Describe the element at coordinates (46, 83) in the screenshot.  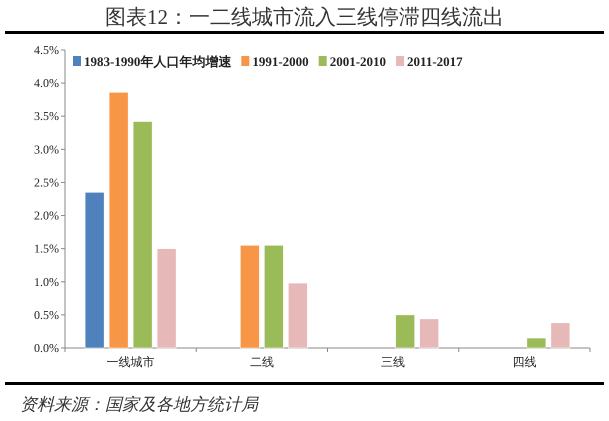
I see `y-tick-label: 4.0%` at that location.